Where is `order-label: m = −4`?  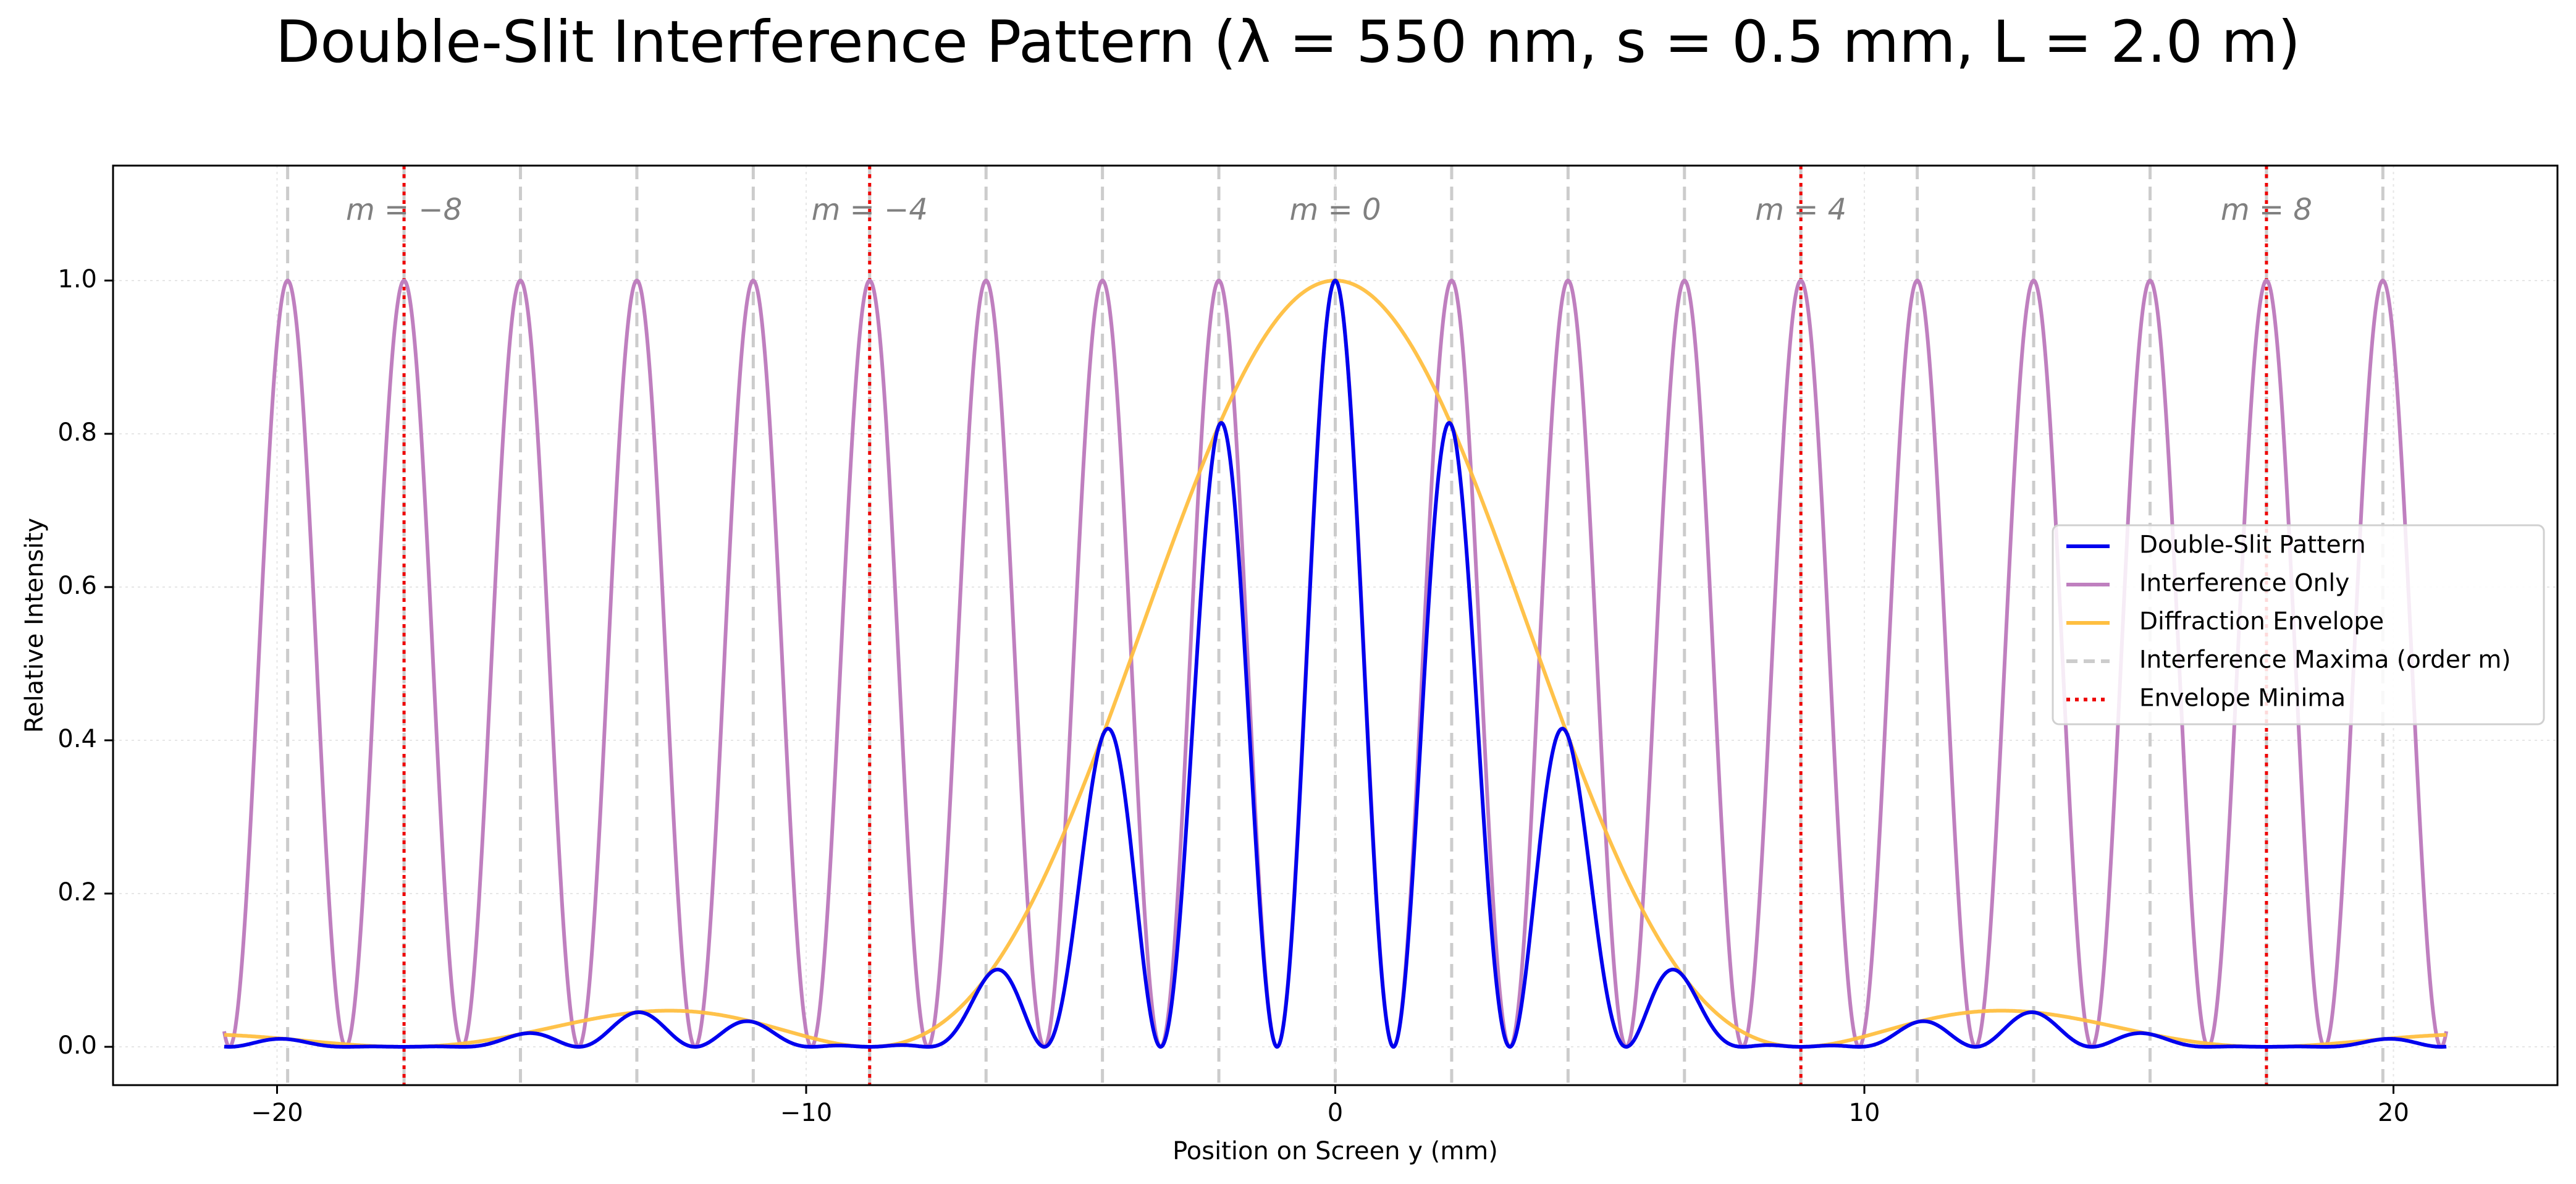
order-label: m = −4 is located at coordinates (870, 209).